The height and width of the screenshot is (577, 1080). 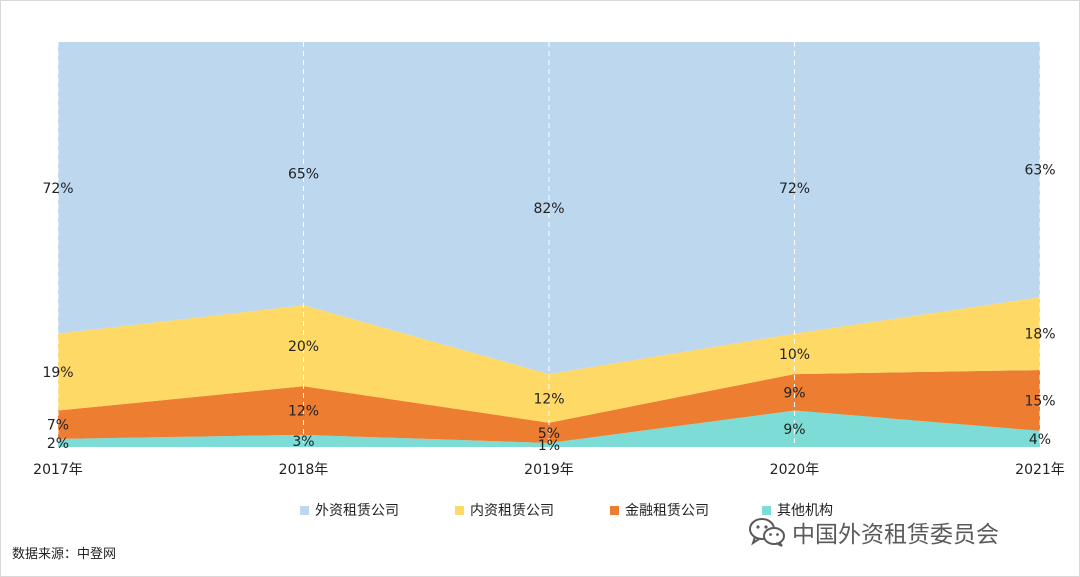 What do you see at coordinates (1039, 401) in the screenshot?
I see `data-label: 15%` at bounding box center [1039, 401].